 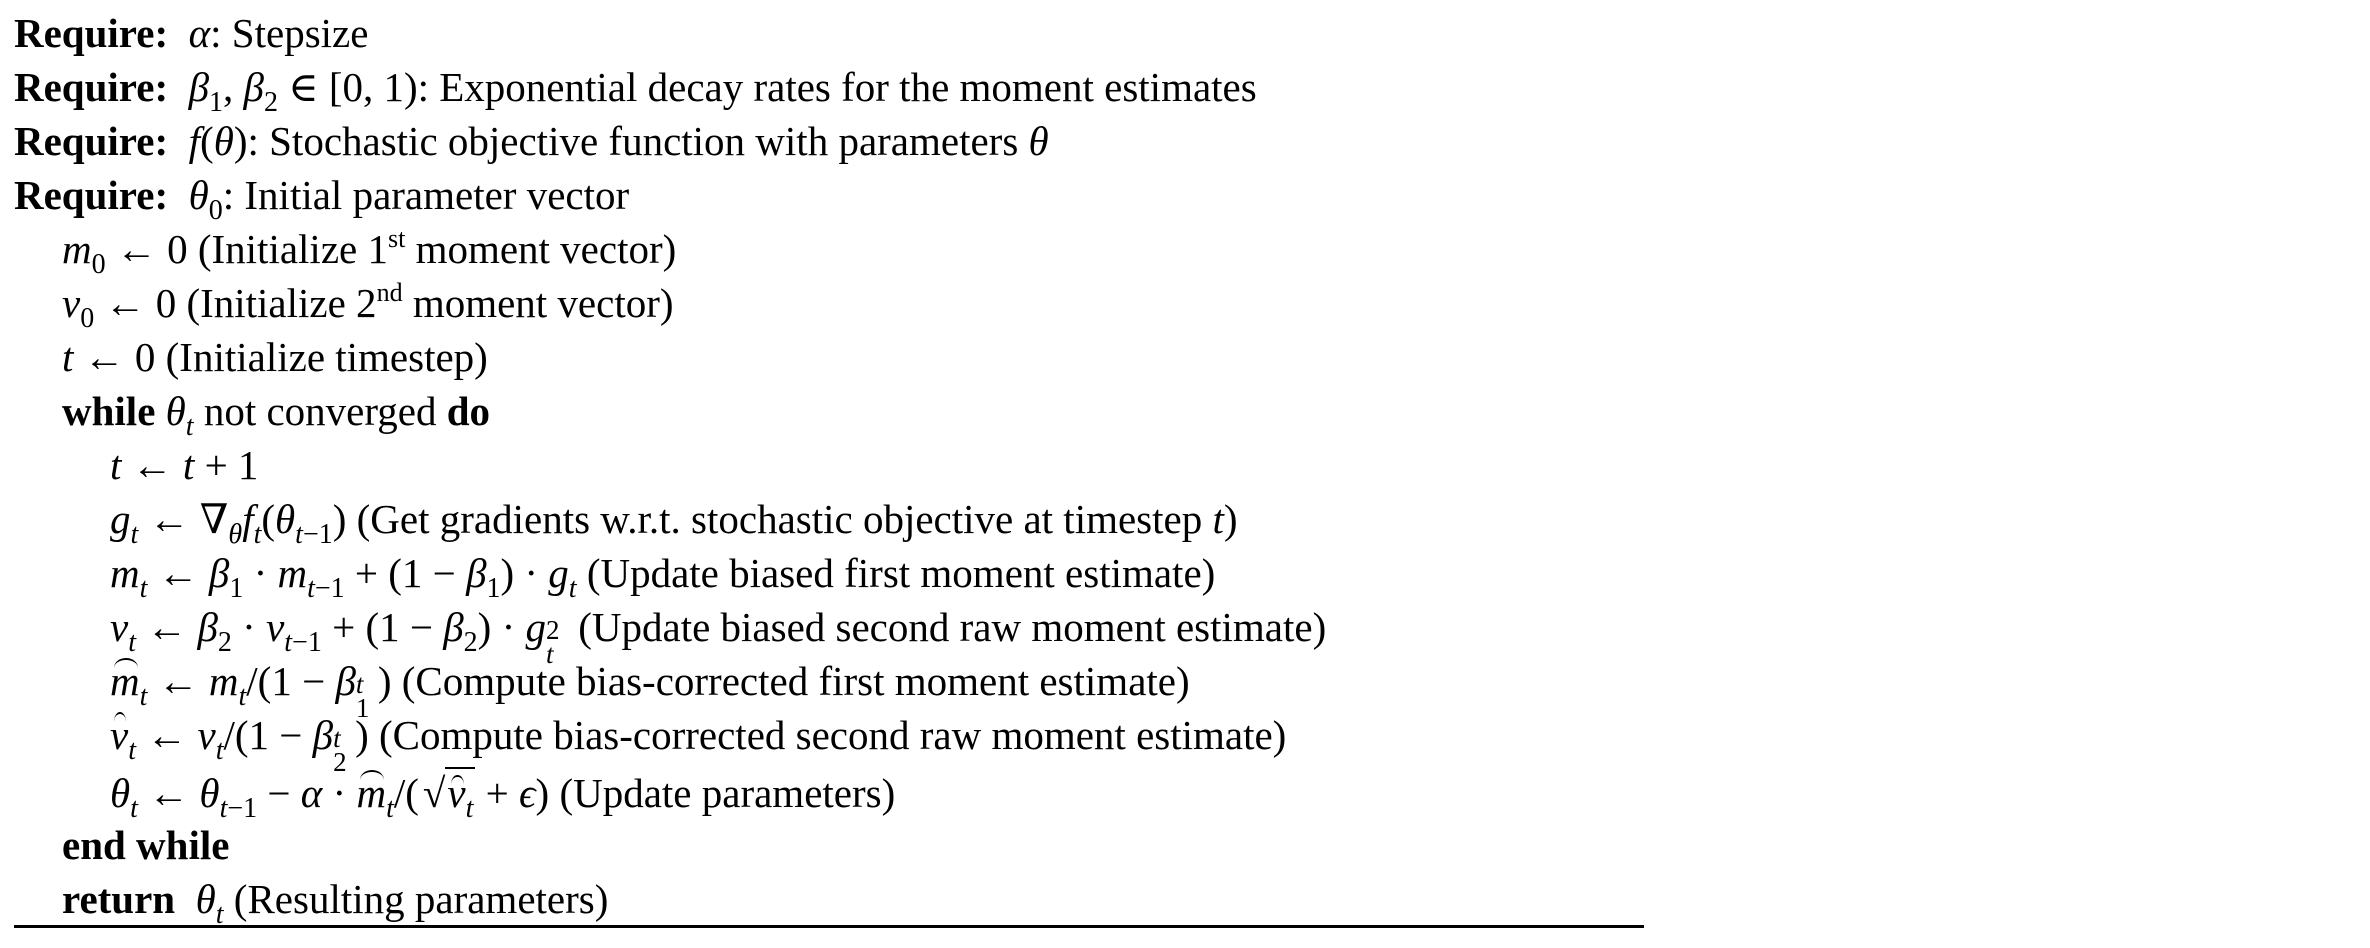 I want to click on require-stepsize: Require: α: Stepsize, so click(x=191, y=33).